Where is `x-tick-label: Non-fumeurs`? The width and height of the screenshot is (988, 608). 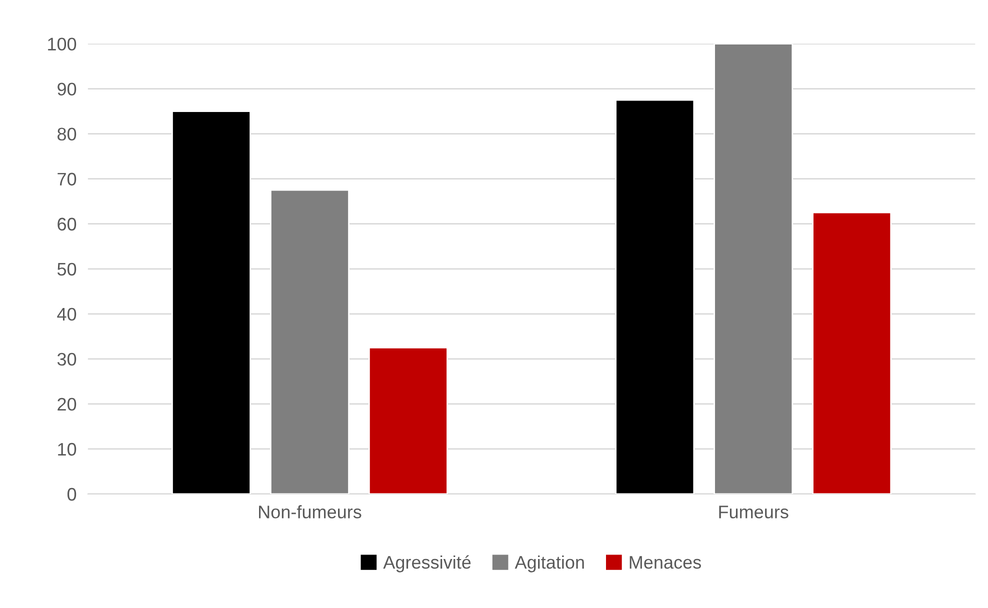
x-tick-label: Non-fumeurs is located at coordinates (310, 511).